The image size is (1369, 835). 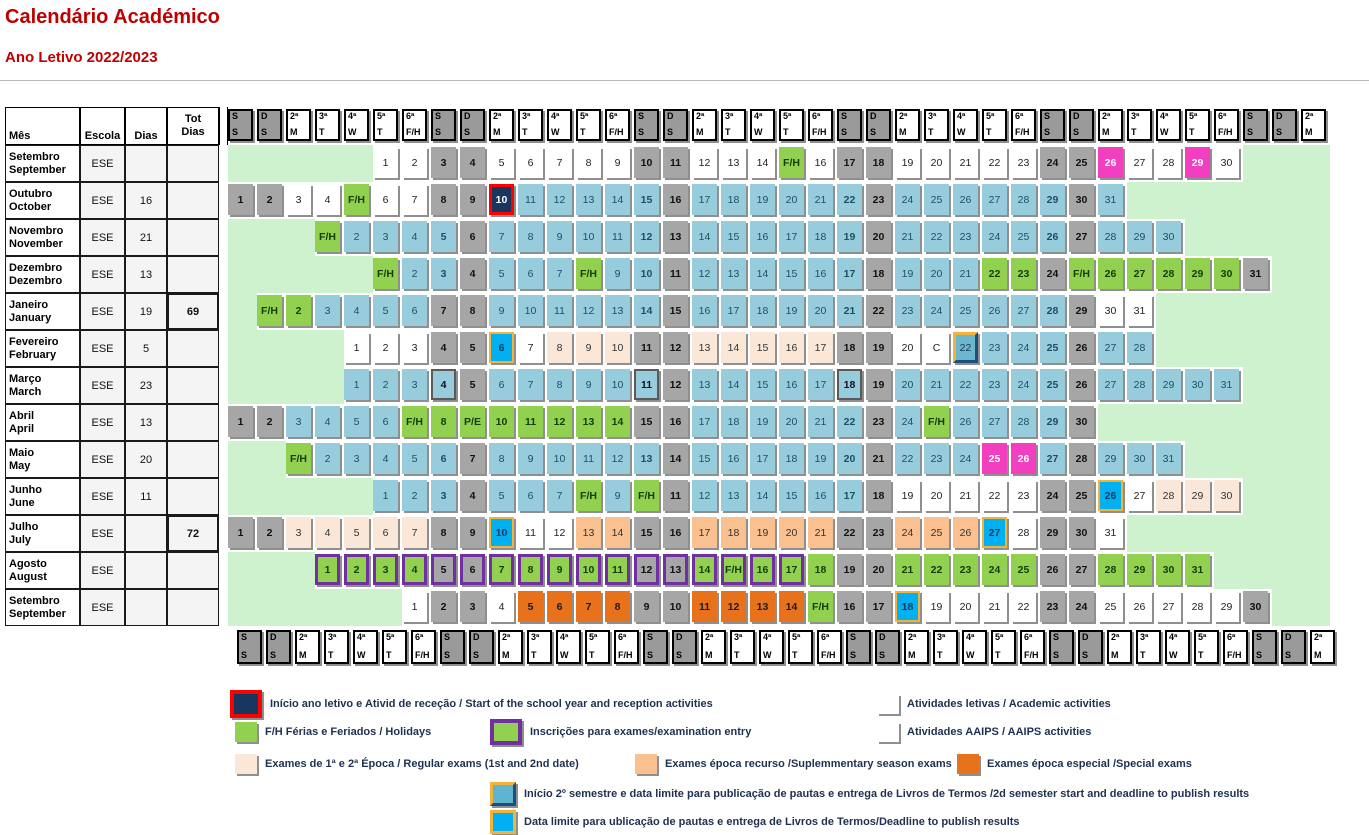 What do you see at coordinates (851, 237) in the screenshot?
I see `day-cell: 19` at bounding box center [851, 237].